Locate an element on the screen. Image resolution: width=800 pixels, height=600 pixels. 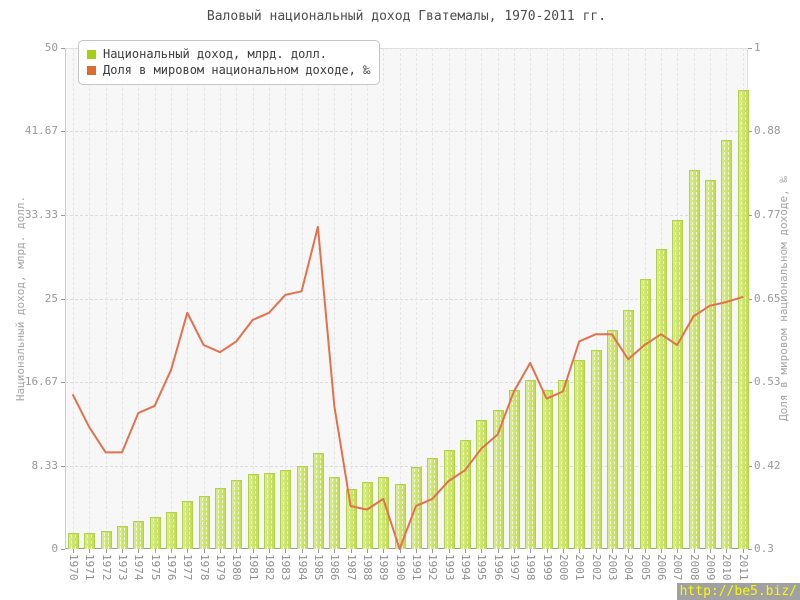
x-tick-label: 1995 is located at coordinates (482, 567).